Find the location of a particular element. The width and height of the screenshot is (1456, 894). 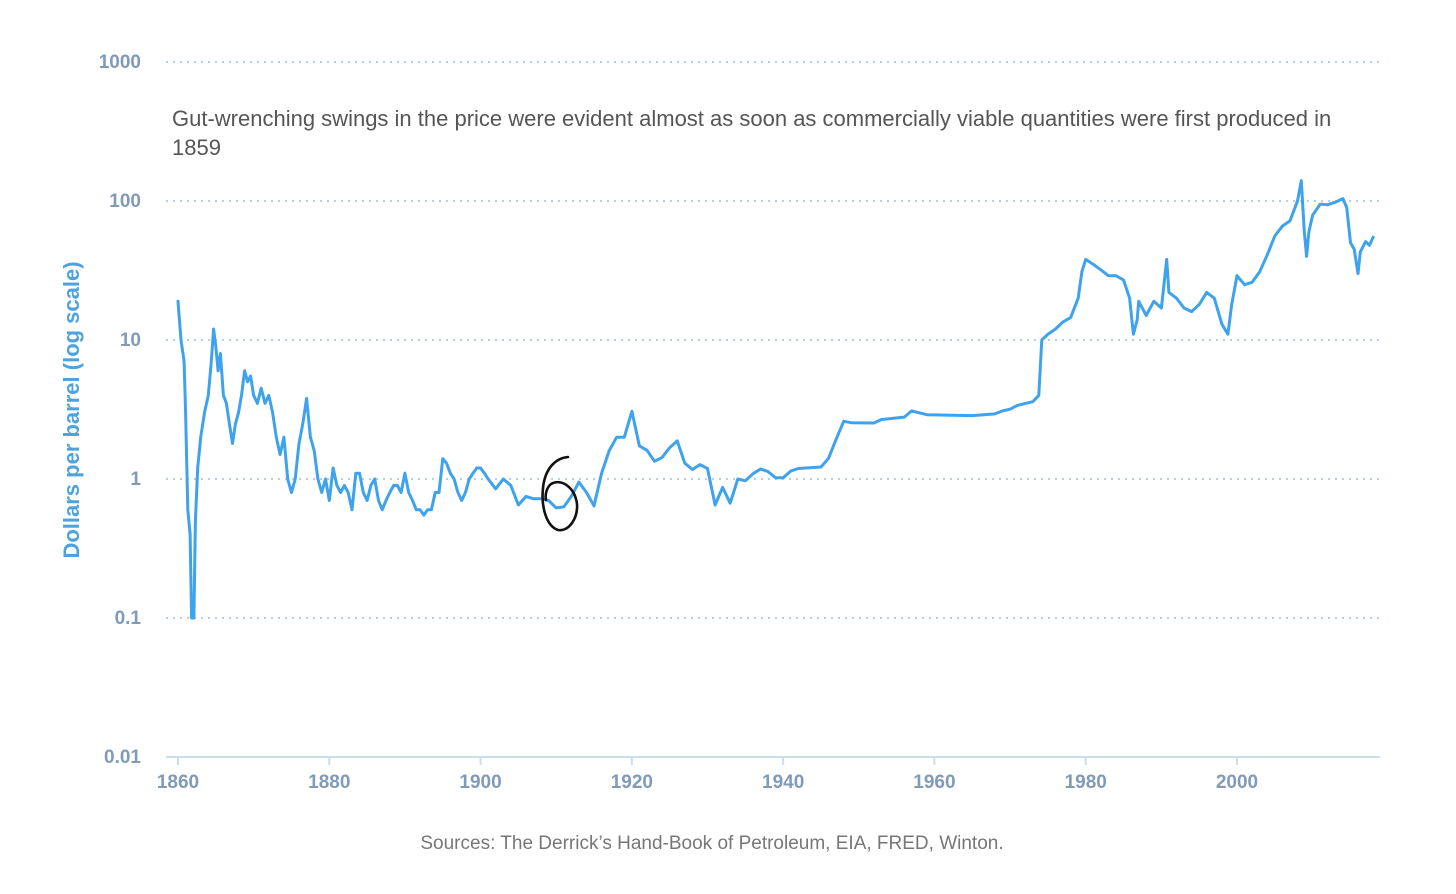

y-tick-label: 1 is located at coordinates (135, 479).